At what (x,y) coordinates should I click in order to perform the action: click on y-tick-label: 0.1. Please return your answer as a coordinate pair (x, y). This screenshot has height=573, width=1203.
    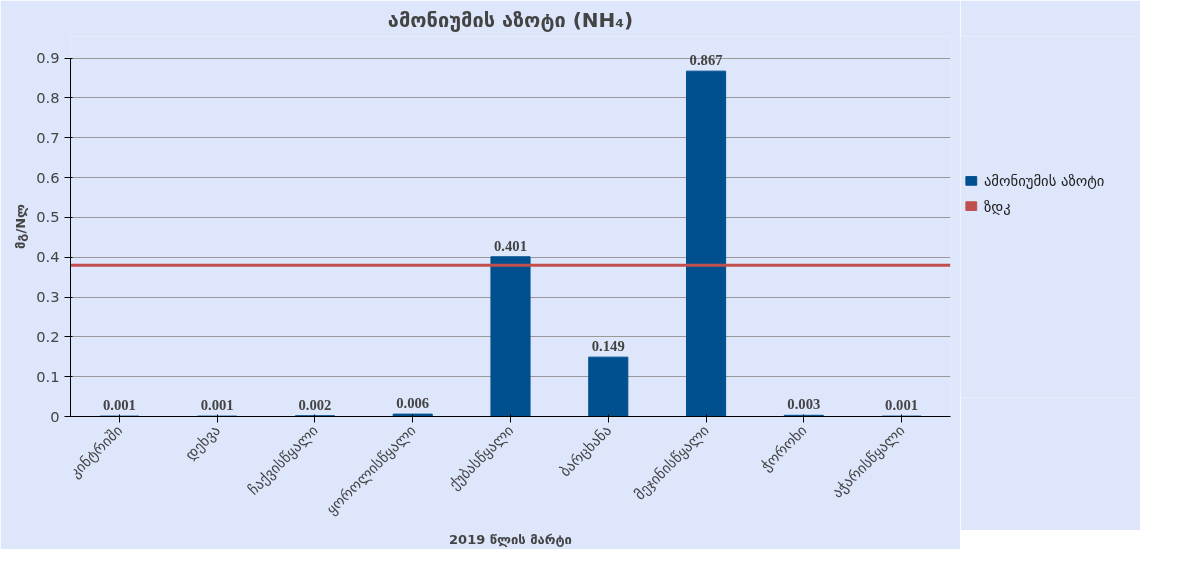
    Looking at the image, I should click on (48, 376).